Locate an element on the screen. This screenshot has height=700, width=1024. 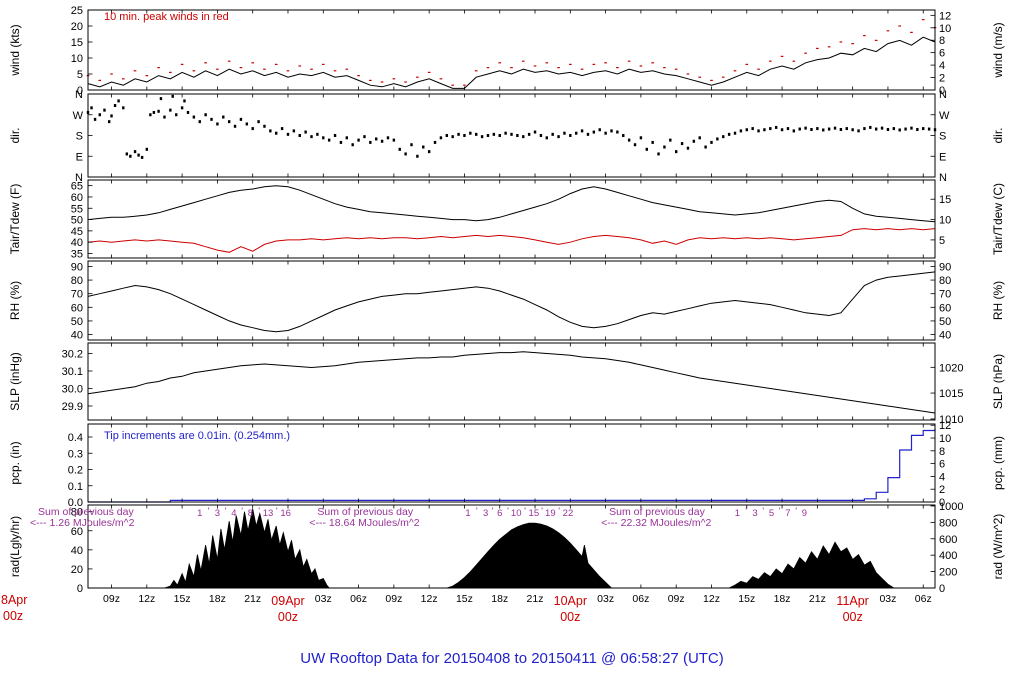
axis-label-right-rad: rad (W/m^2) is located at coordinates (998, 547).